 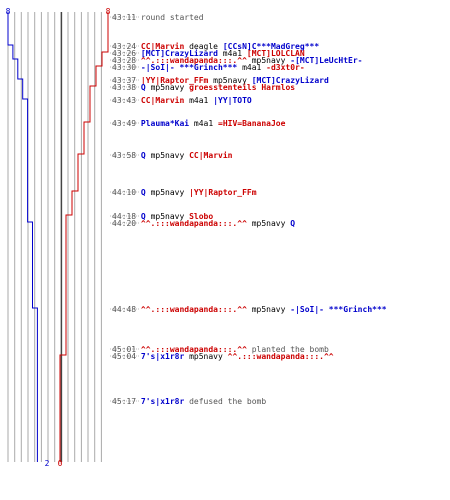 I want to click on log-part: -d3xt0r-, so click(x=285, y=67).